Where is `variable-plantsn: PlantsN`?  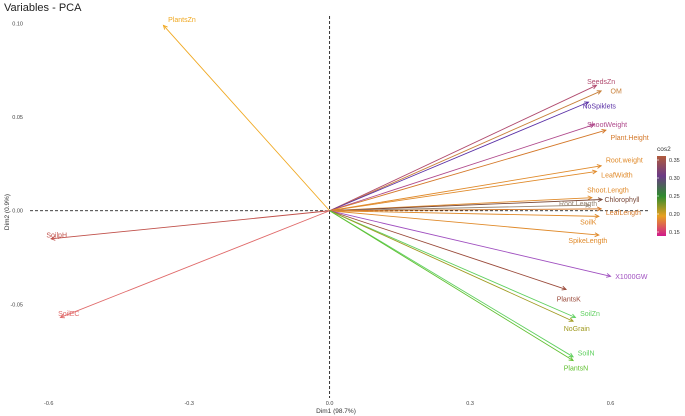
variable-plantsn: PlantsN is located at coordinates (459, 291).